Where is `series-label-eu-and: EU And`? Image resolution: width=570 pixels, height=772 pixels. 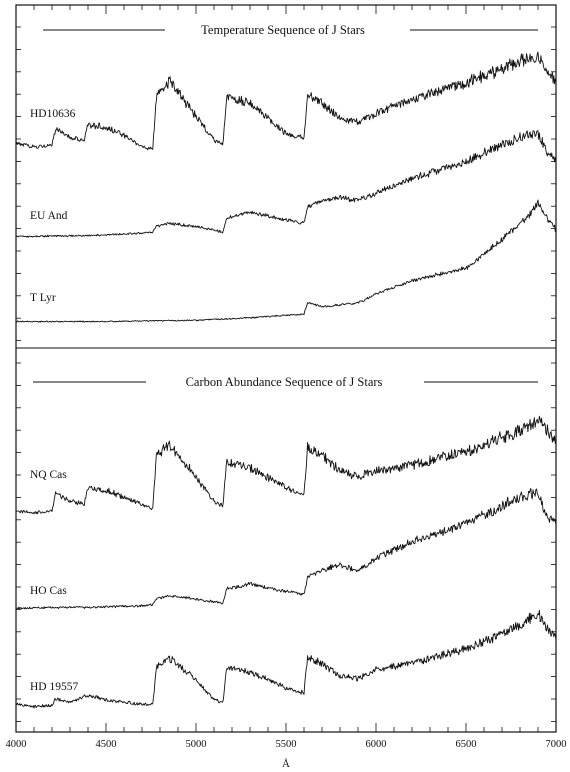
series-label-eu-and: EU And is located at coordinates (49, 216).